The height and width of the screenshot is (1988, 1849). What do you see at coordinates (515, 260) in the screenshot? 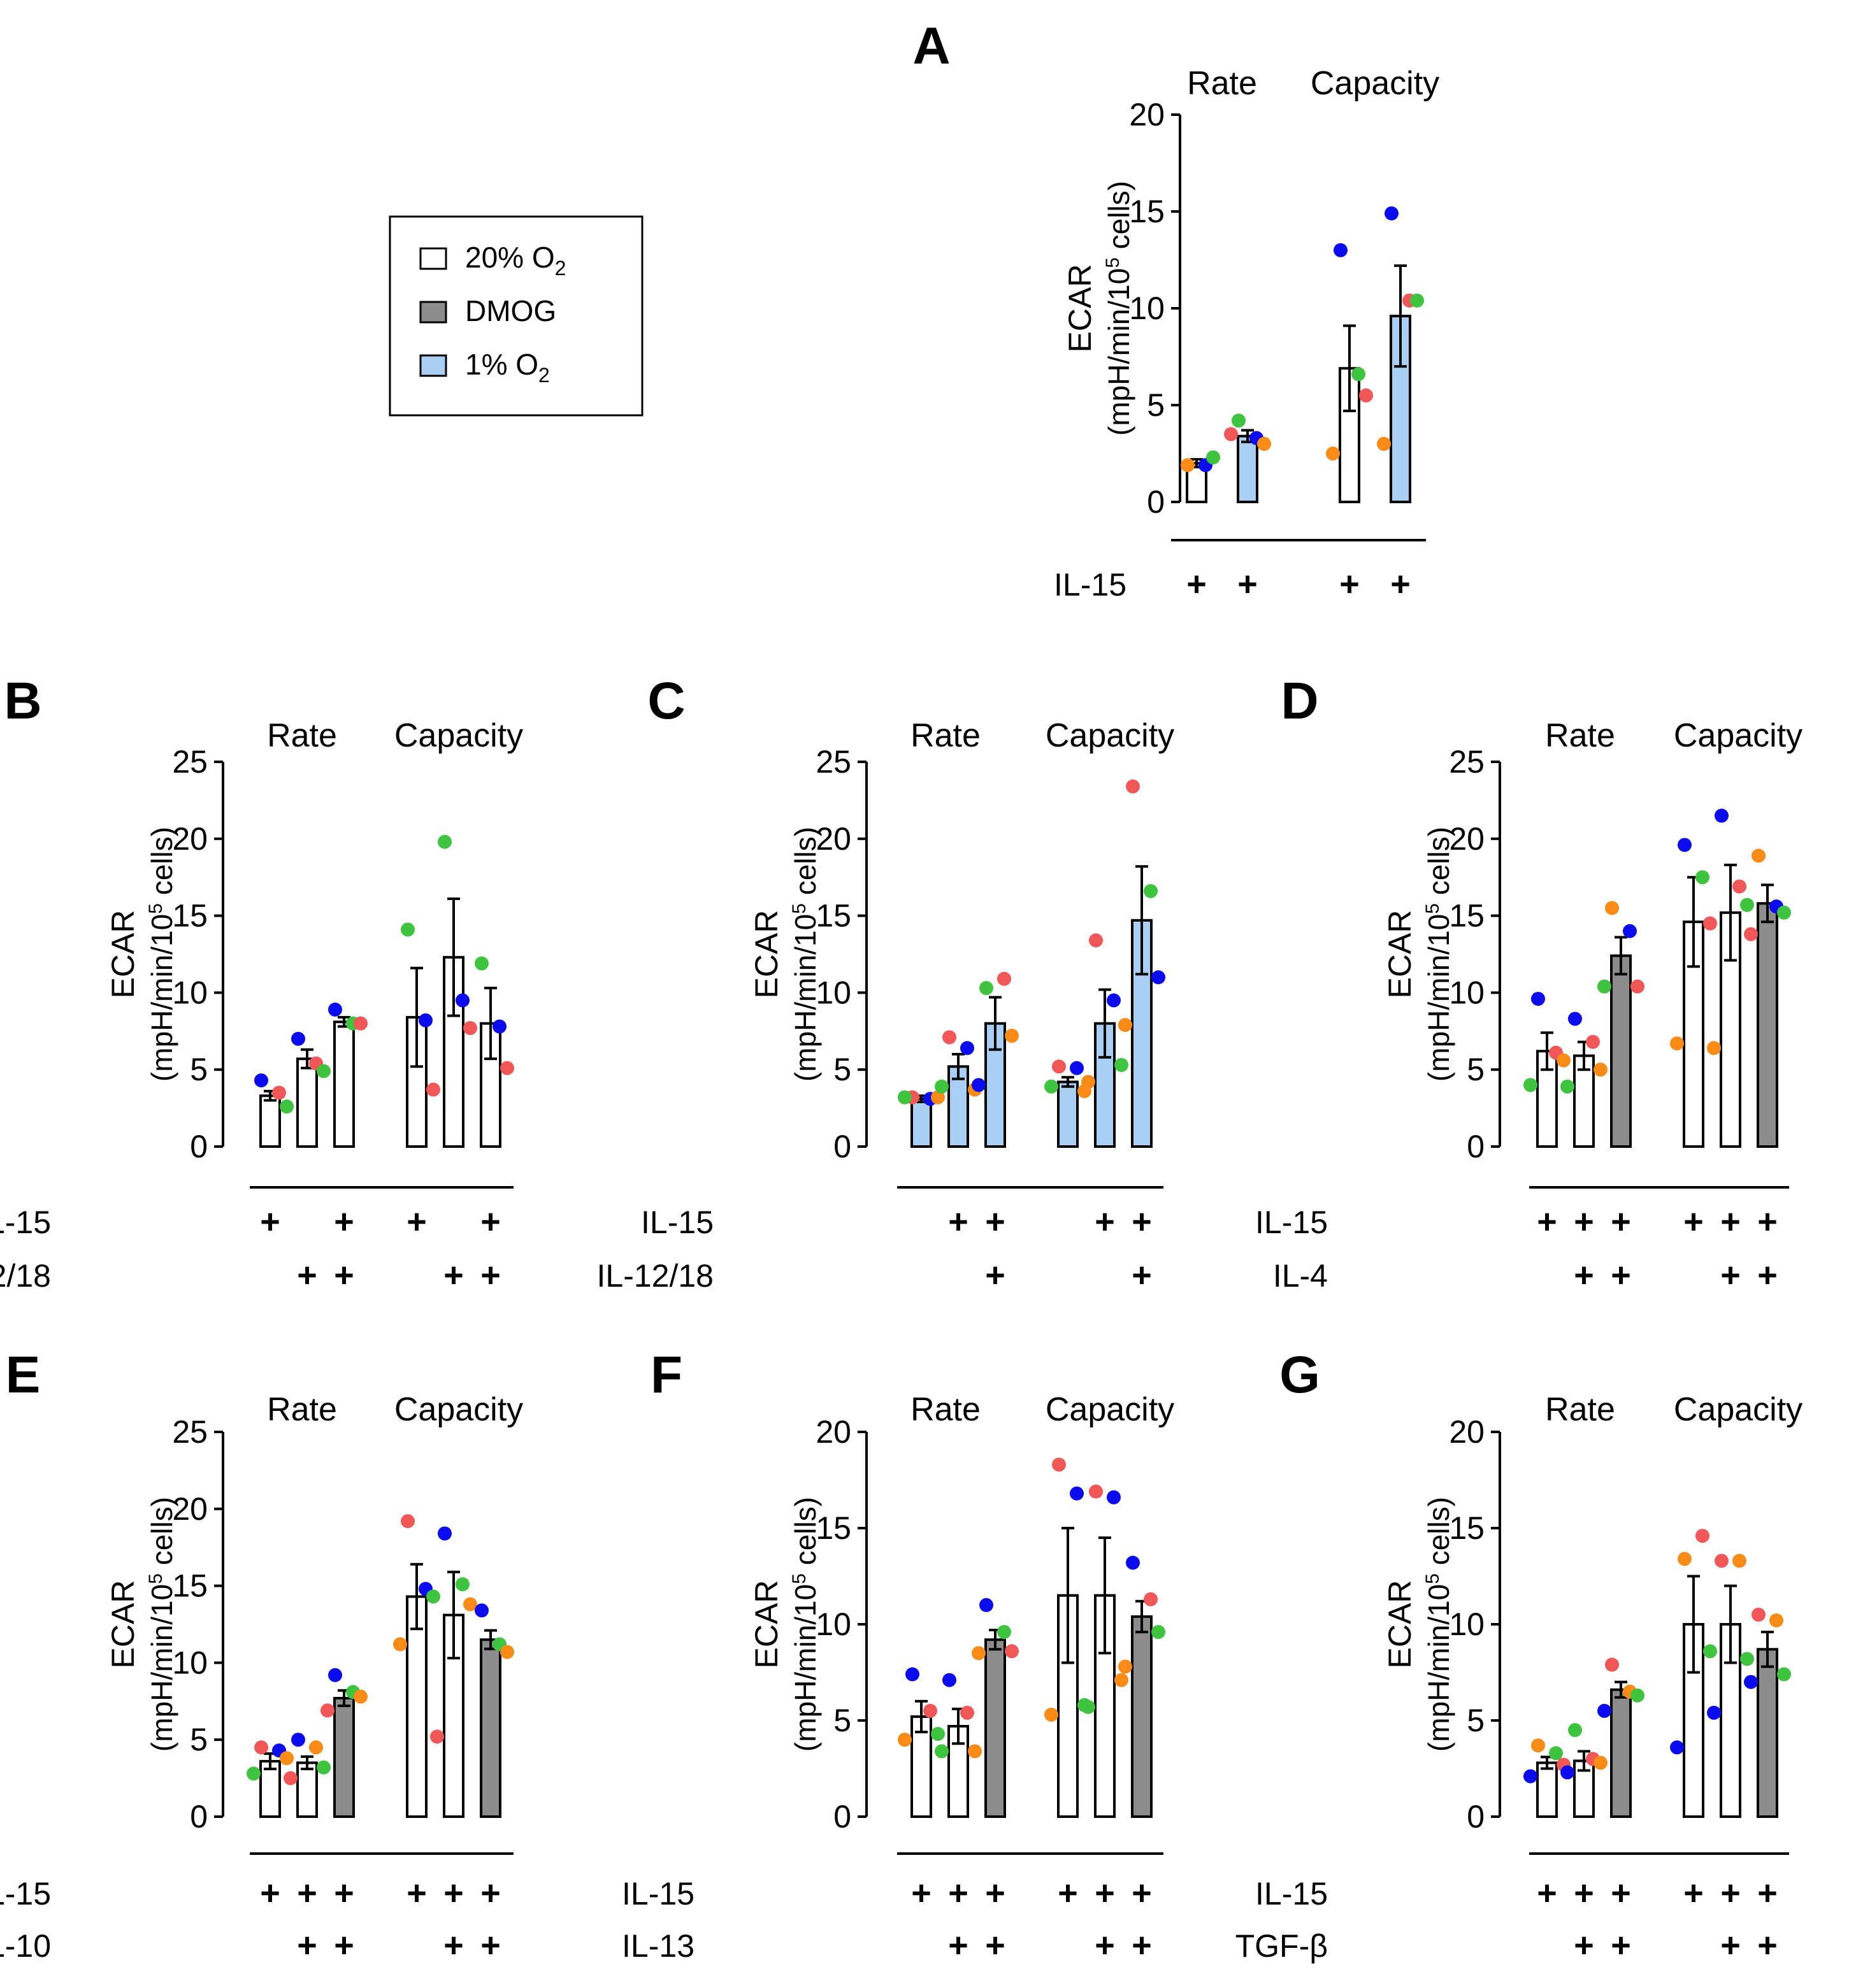
I see `legend-label-0: 20% O2` at bounding box center [515, 260].